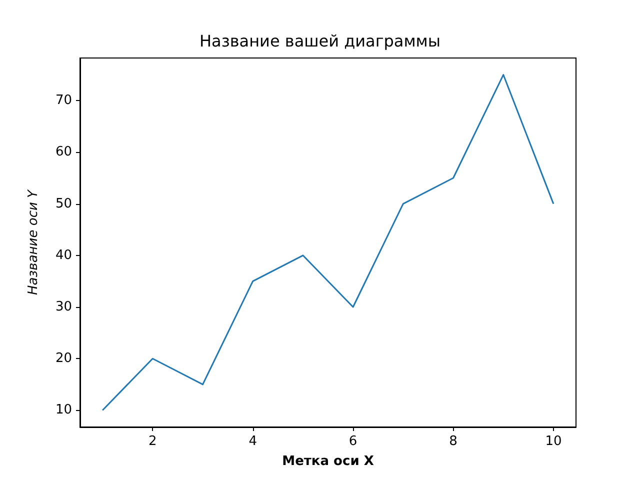 Image resolution: width=640 pixels, height=480 pixels. What do you see at coordinates (252, 441) in the screenshot?
I see `x-tick-label: 4` at bounding box center [252, 441].